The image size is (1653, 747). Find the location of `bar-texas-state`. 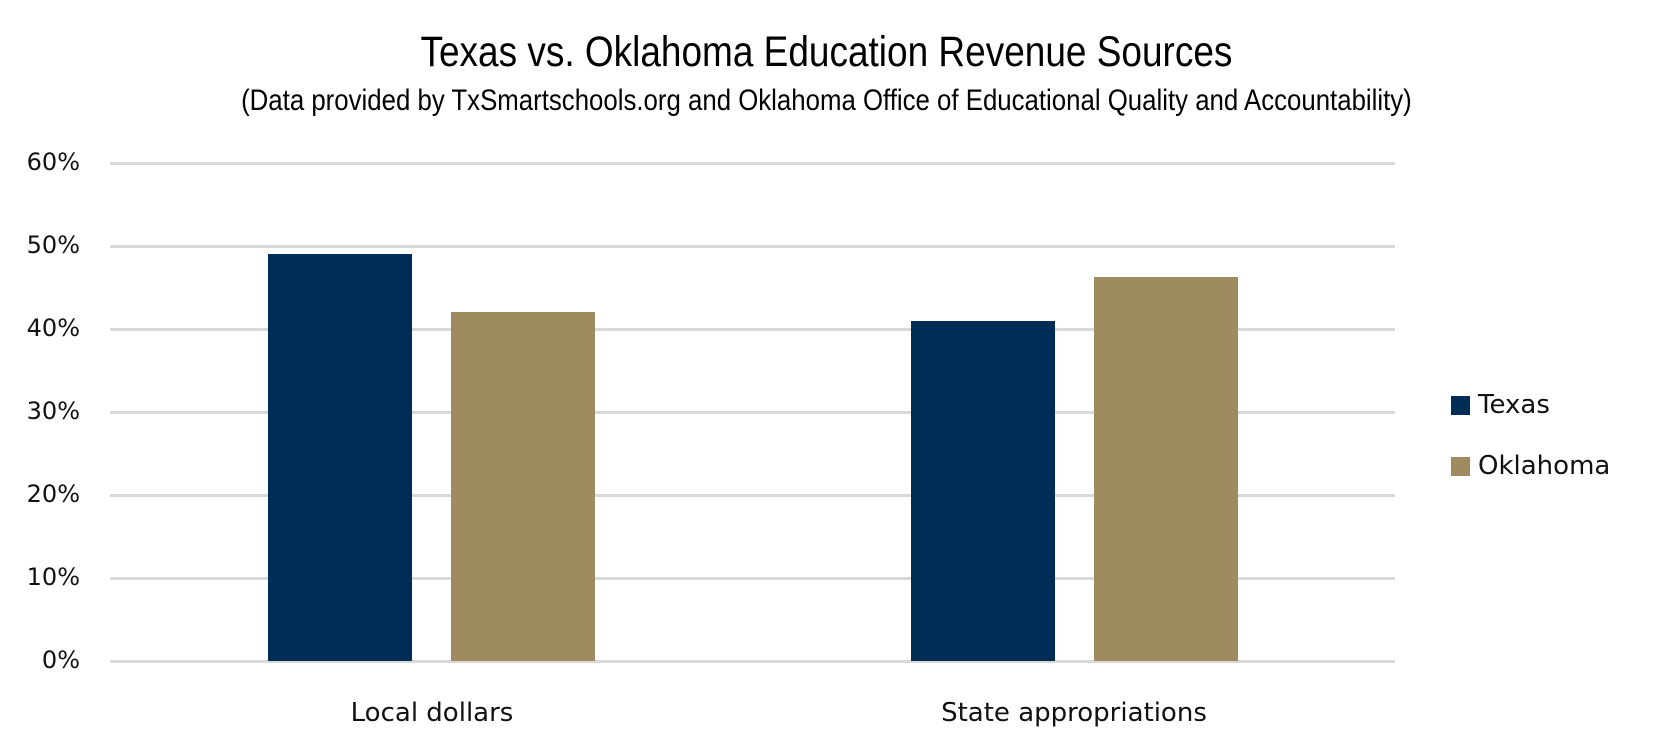

bar-texas-state is located at coordinates (983, 490).